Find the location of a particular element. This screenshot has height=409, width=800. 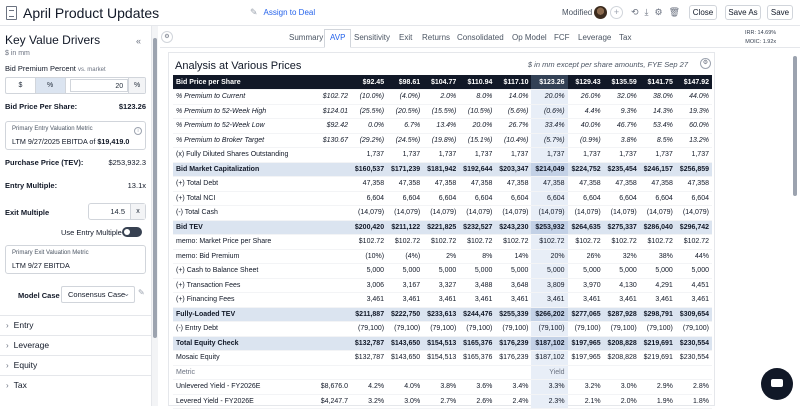

left-scrollbar is located at coordinates (155, 216).